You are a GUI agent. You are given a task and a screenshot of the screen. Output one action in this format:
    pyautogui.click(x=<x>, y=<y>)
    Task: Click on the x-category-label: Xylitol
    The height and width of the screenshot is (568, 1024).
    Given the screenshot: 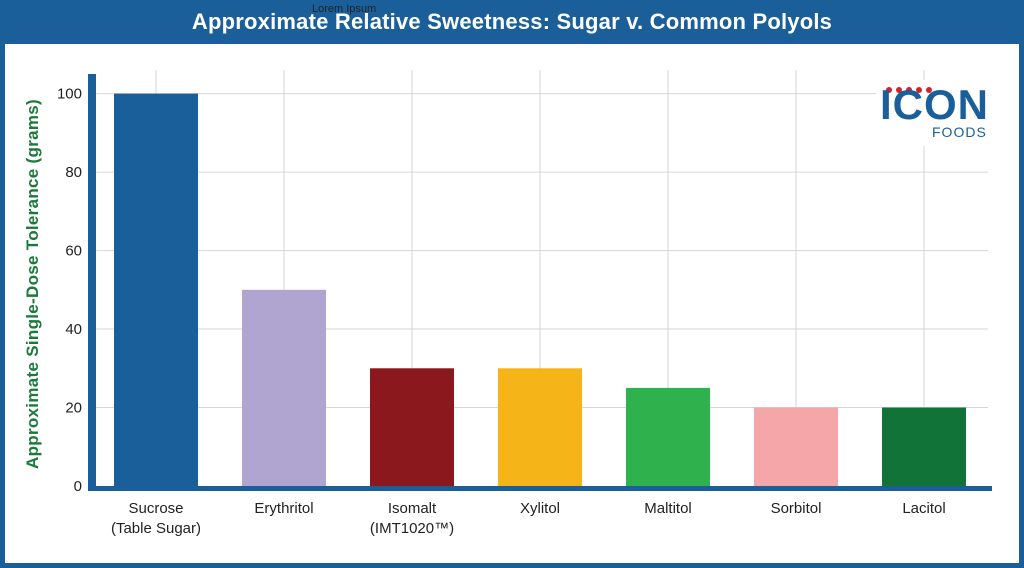 What is the action you would take?
    pyautogui.click(x=540, y=508)
    